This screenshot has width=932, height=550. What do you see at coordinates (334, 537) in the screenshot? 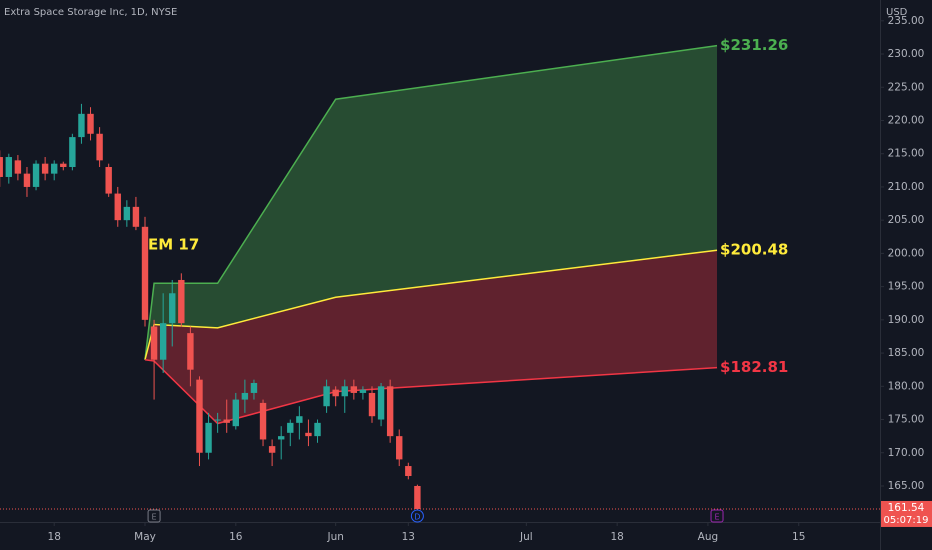
I see `x-tick-label: Jun` at bounding box center [334, 537].